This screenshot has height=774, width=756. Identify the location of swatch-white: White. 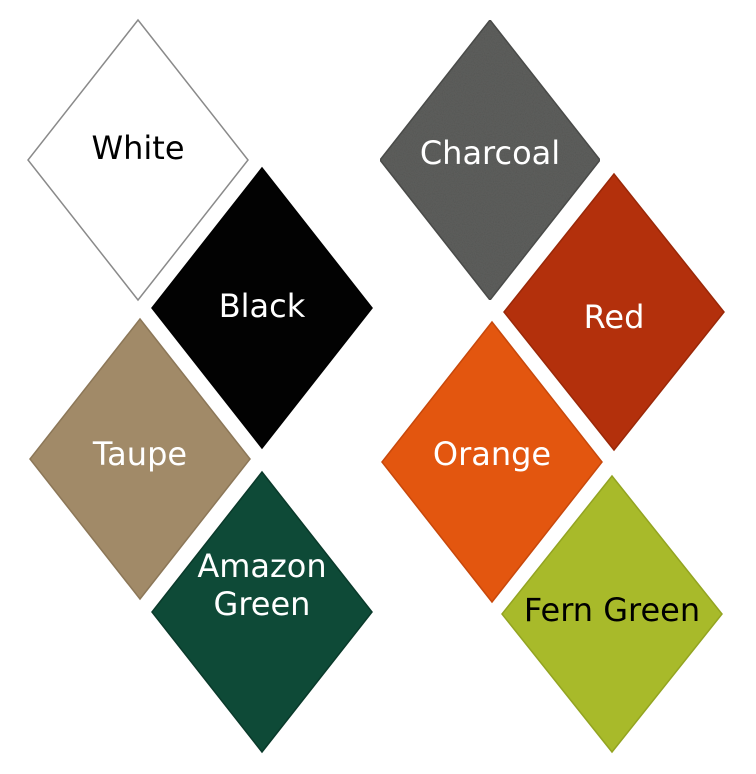
(138, 160).